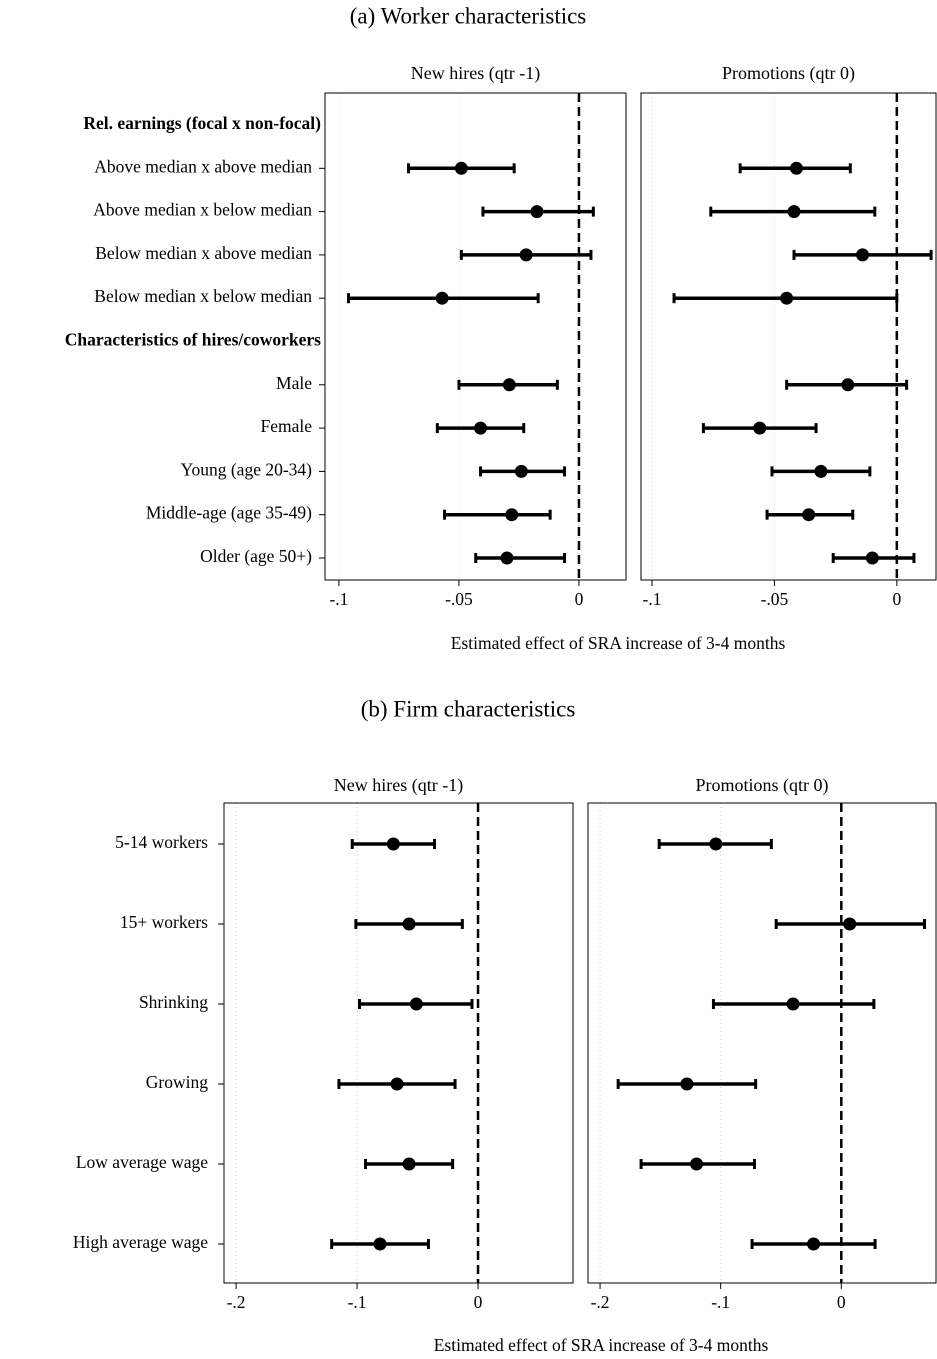  I want to click on y-tick-label: Above median x above median, so click(203, 166).